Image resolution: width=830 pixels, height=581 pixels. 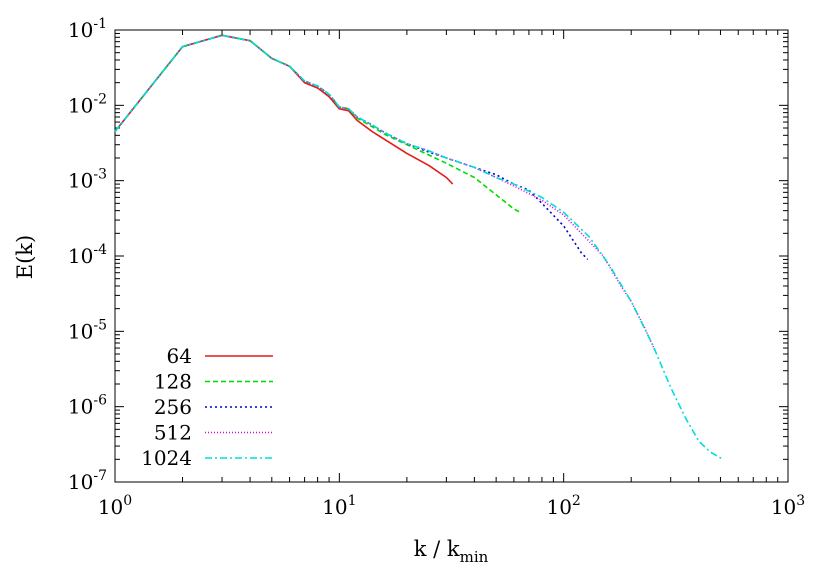 What do you see at coordinates (87, 255) in the screenshot?
I see `y-tick-label: 10⁻⁴` at bounding box center [87, 255].